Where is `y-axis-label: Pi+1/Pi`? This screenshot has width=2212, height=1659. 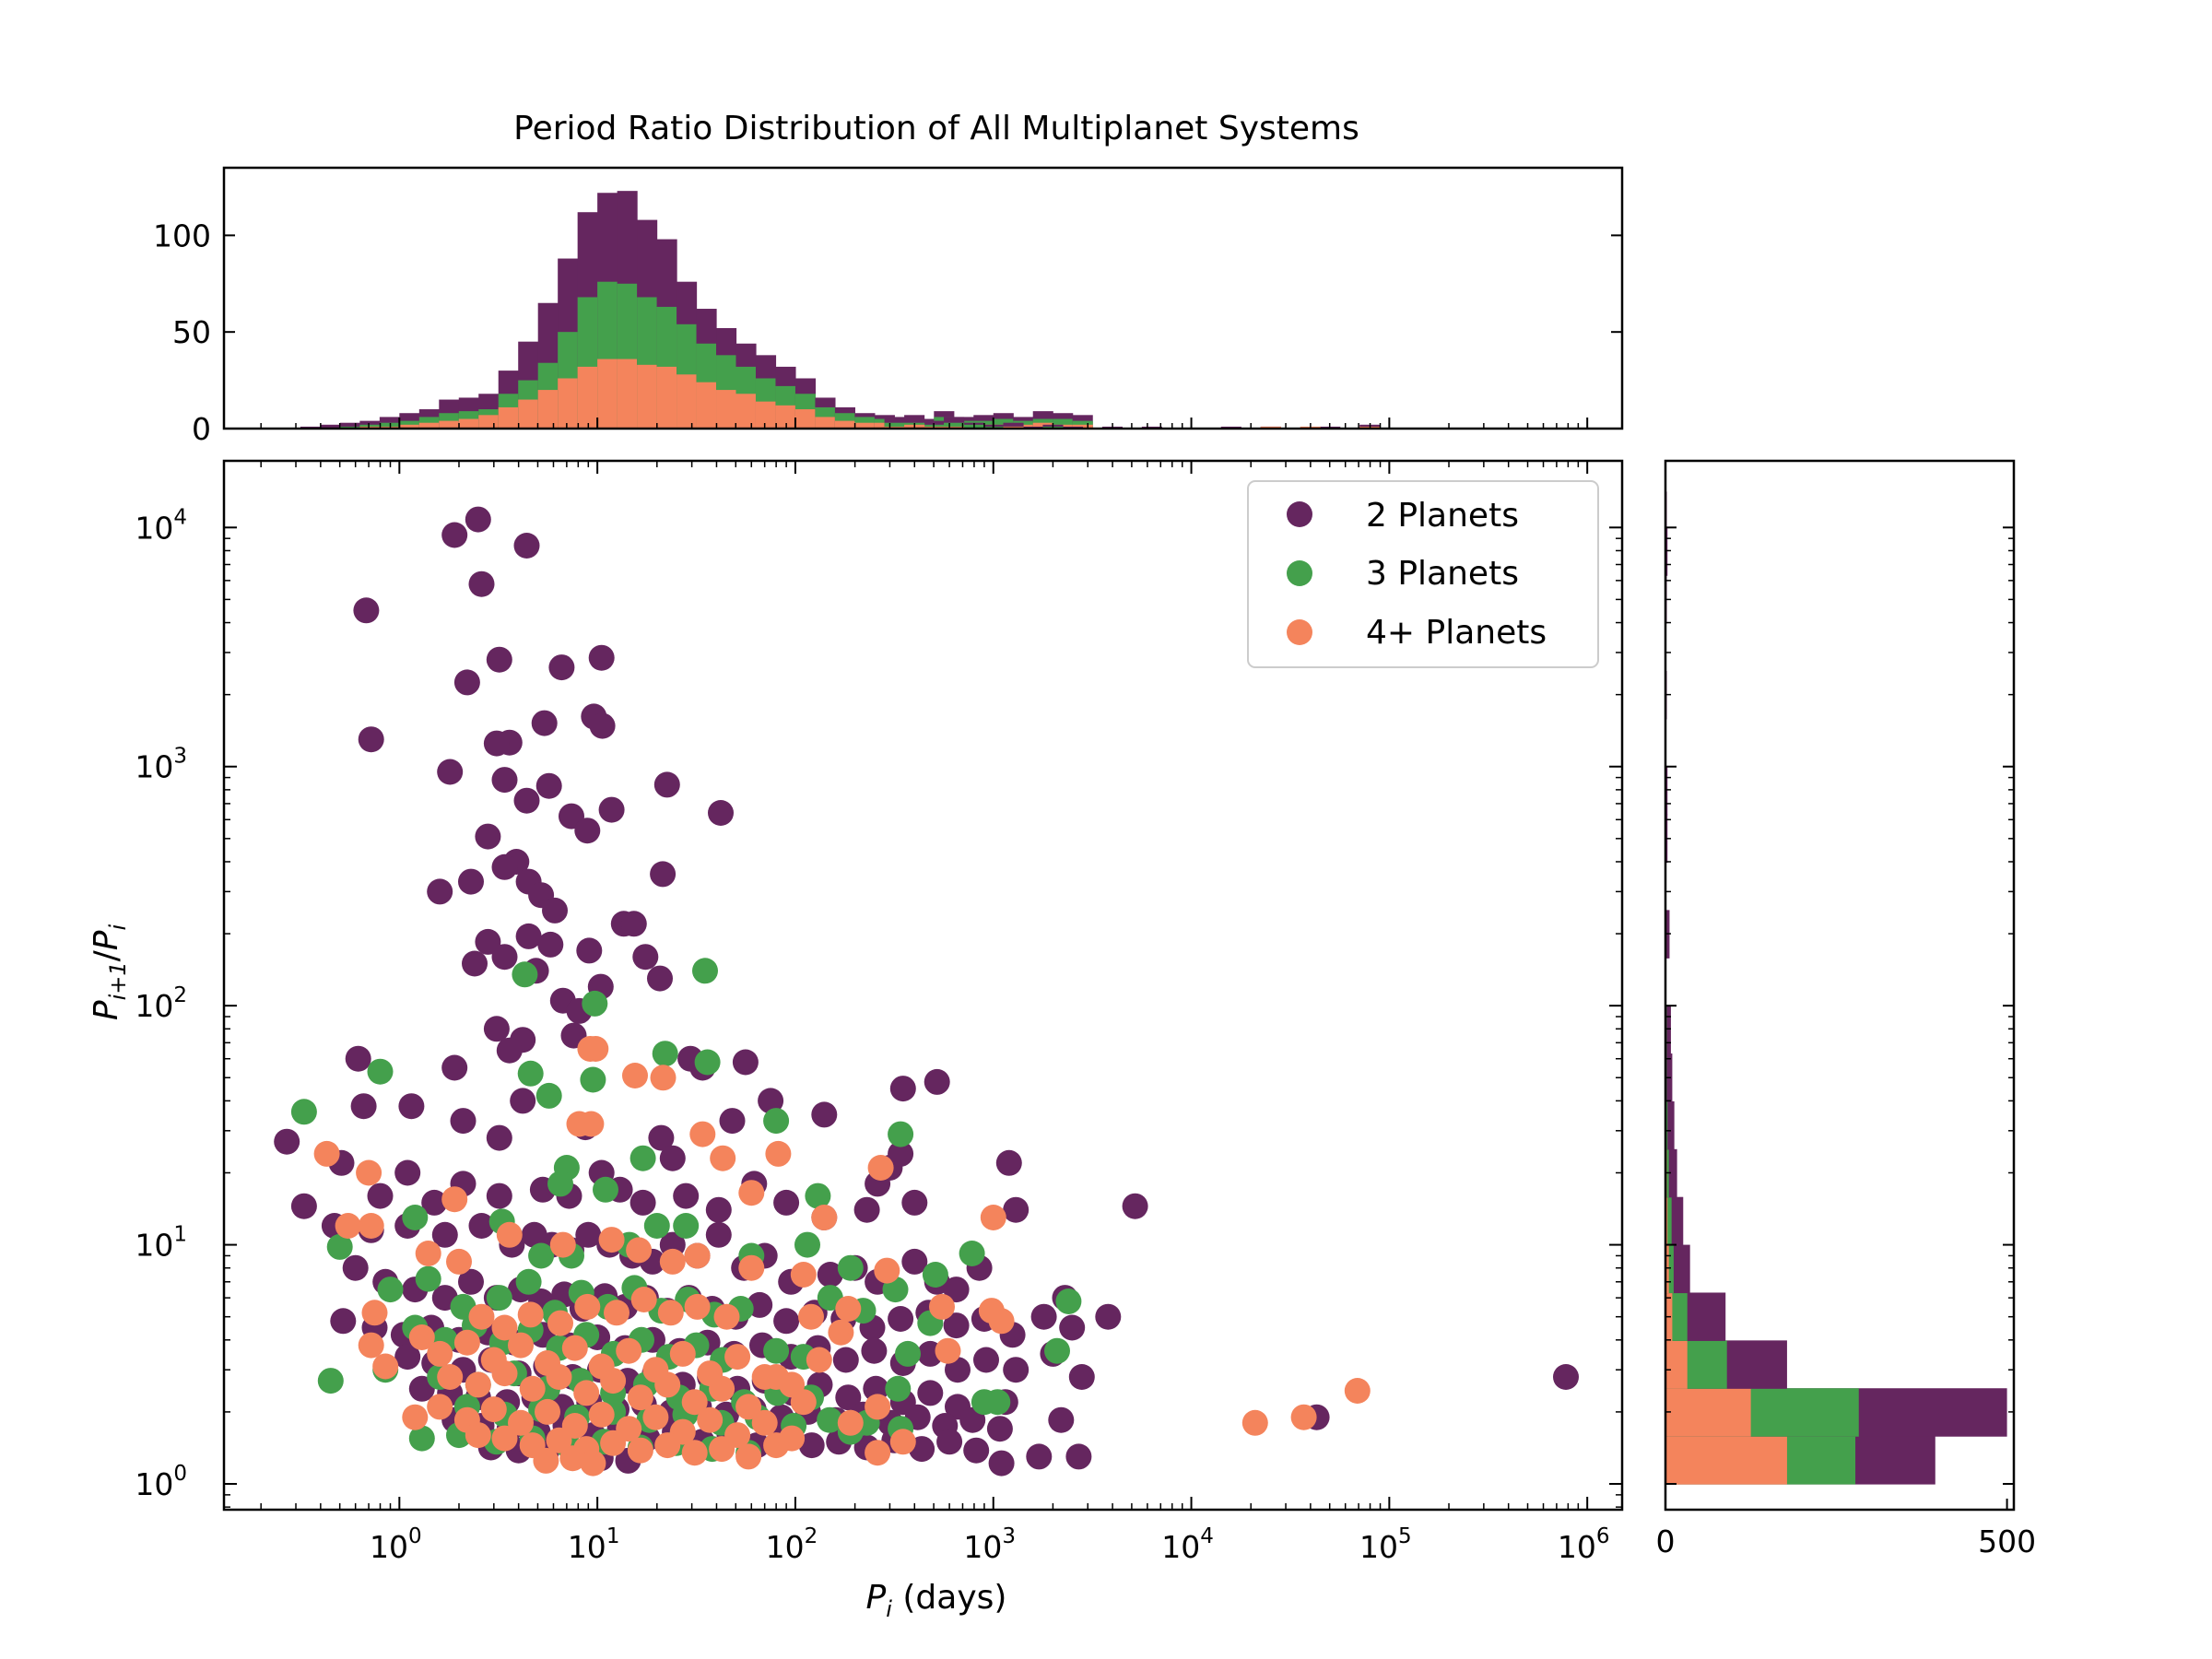 y-axis-label: Pi+1/Pi is located at coordinates (109, 972).